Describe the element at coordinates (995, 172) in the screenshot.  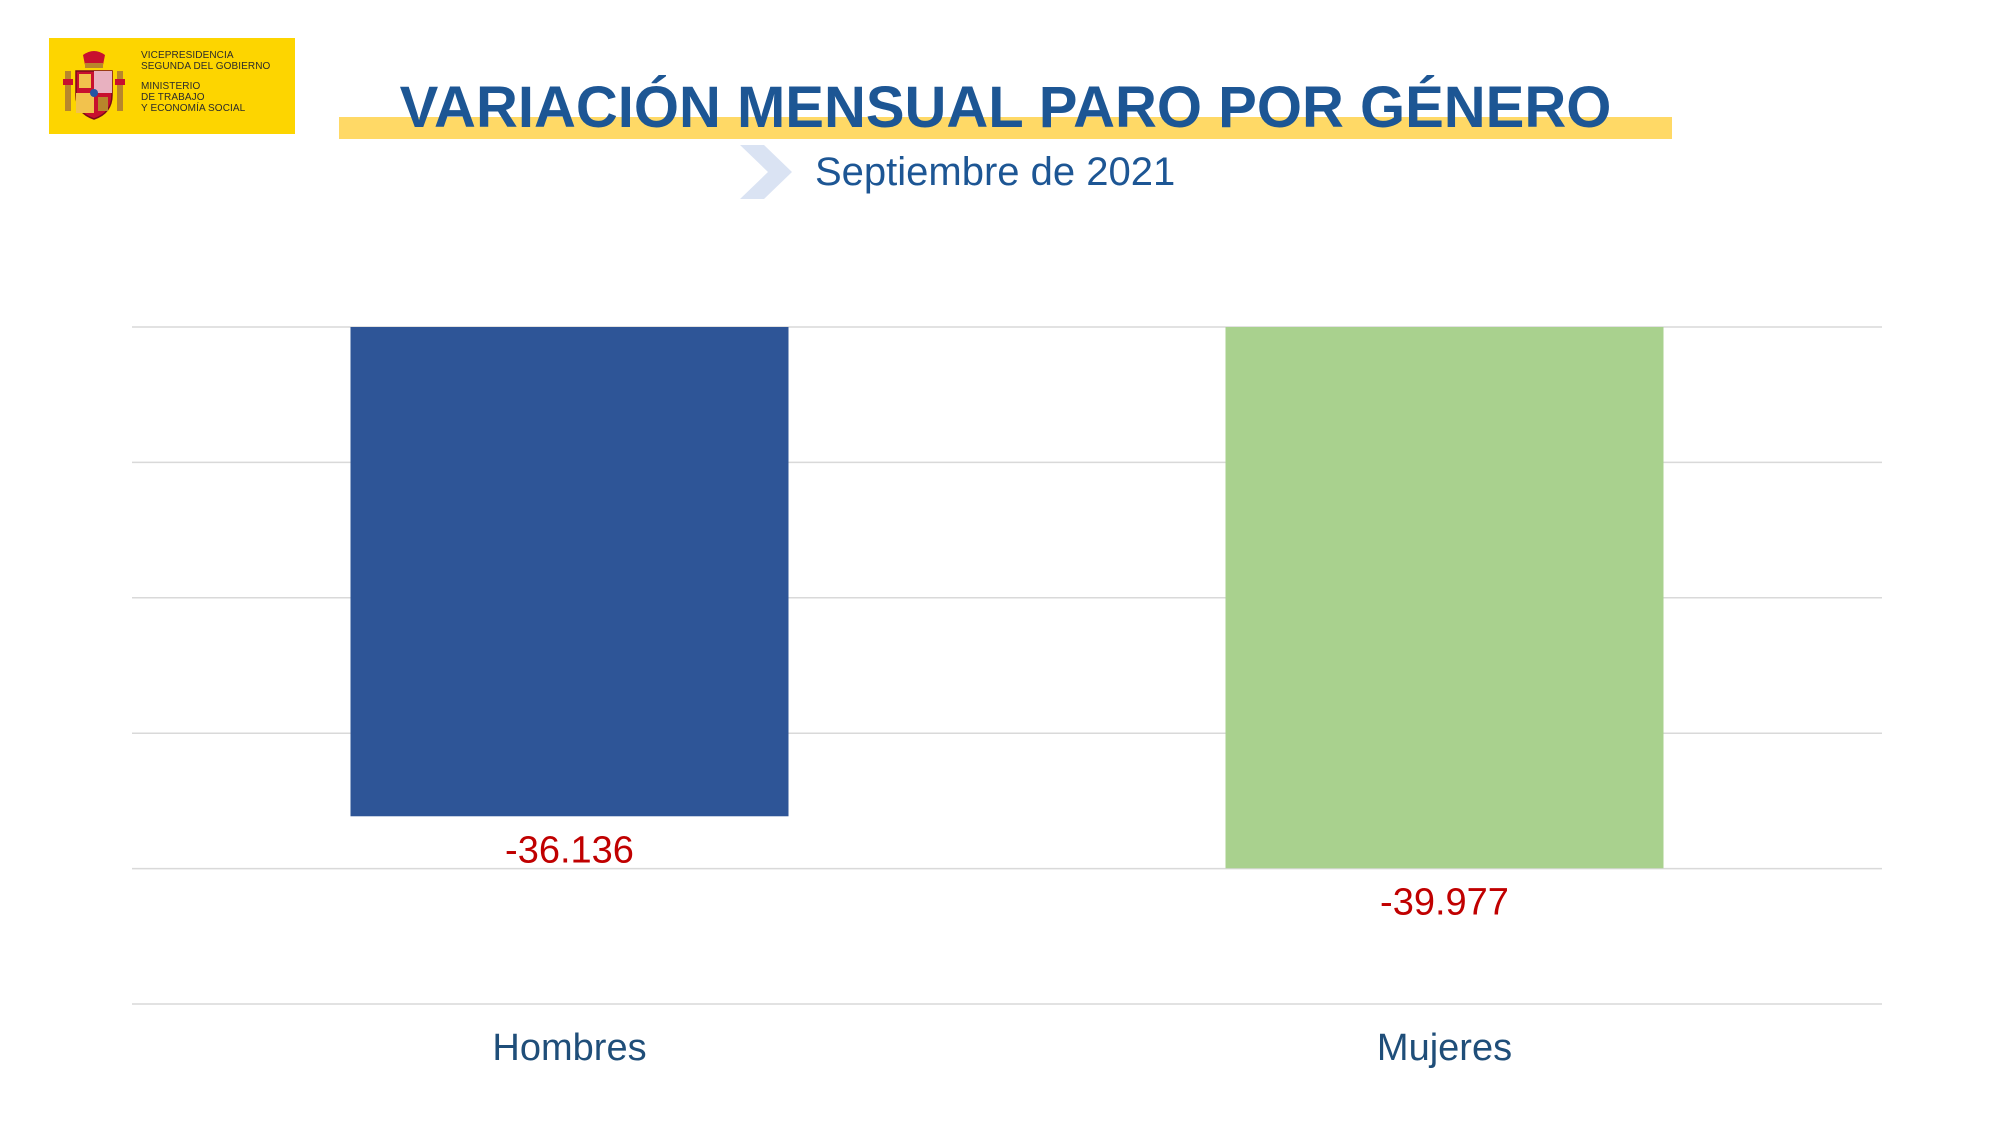
I see `page-subtitle: Septiembre de 2021` at that location.